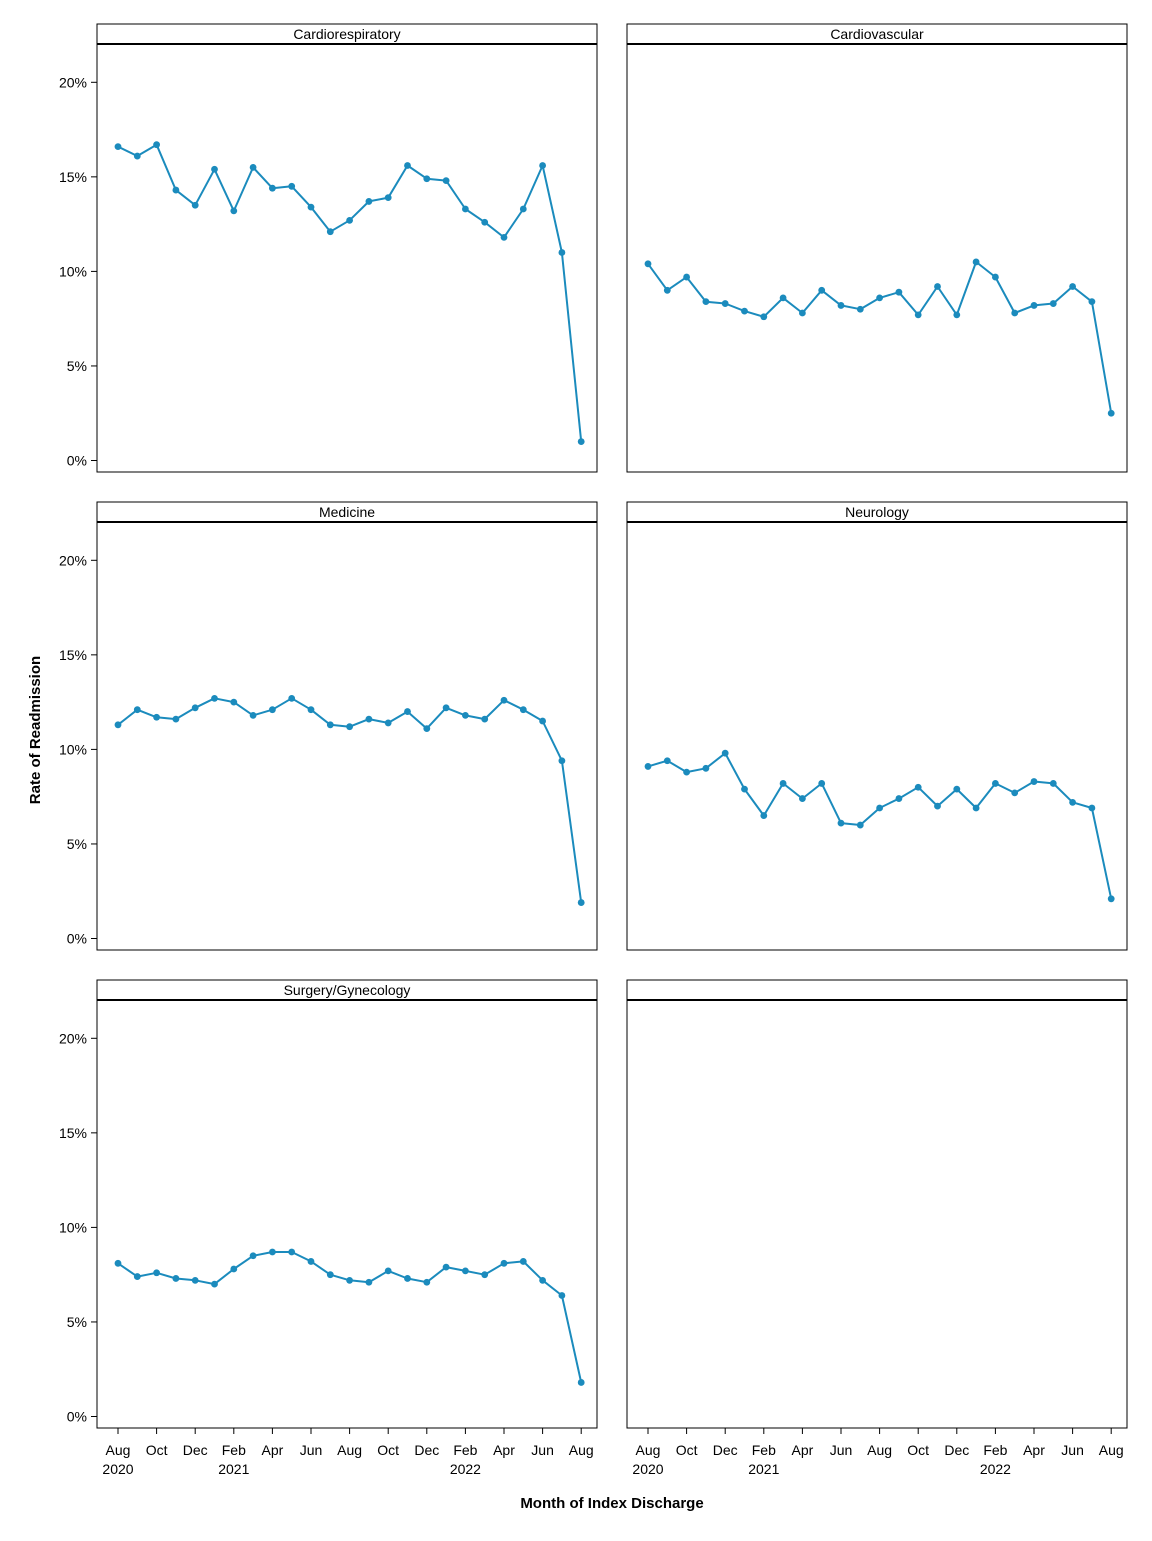 Image resolution: width=1152 pixels, height=1541 pixels. What do you see at coordinates (347, 990) in the screenshot?
I see `panel-strip-label: Surgery/Gynecology` at bounding box center [347, 990].